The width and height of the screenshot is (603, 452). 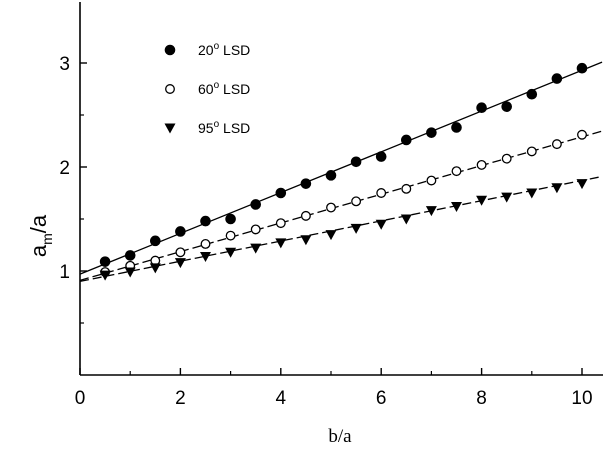 I want to click on legend: 20o LSD 60o LSD 95o LSD, so click(x=207, y=88).